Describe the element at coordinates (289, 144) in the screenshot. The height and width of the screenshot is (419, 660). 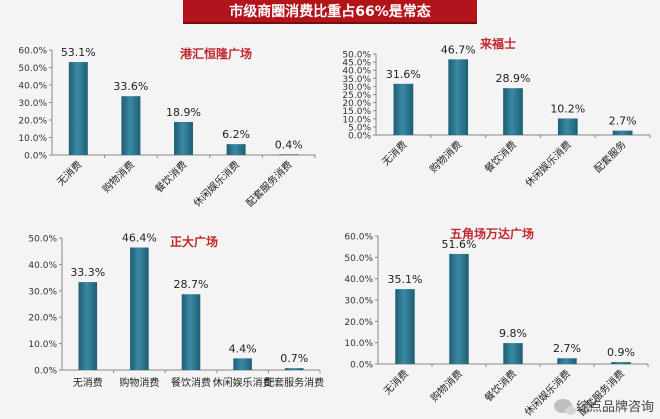
I see `data-label: 0.4%` at that location.